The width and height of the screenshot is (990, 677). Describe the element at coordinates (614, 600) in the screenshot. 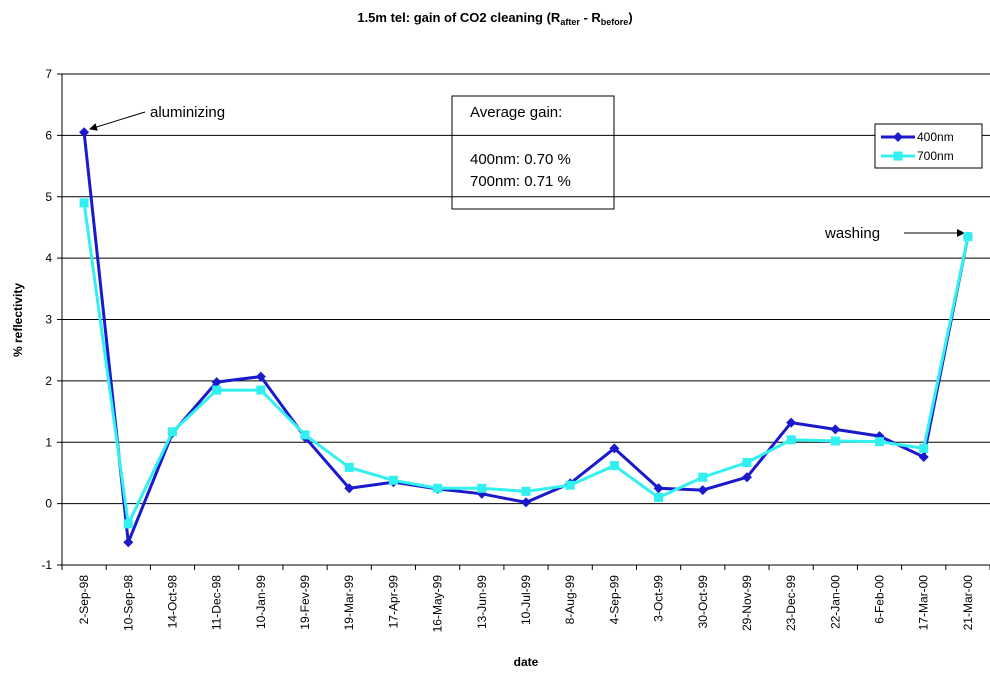

I see `x-tick-label: 4-Sep-99` at that location.